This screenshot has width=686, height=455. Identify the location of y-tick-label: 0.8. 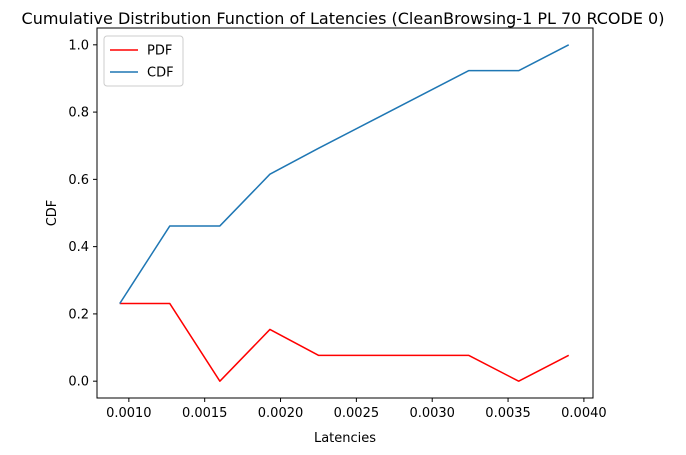
(78, 113).